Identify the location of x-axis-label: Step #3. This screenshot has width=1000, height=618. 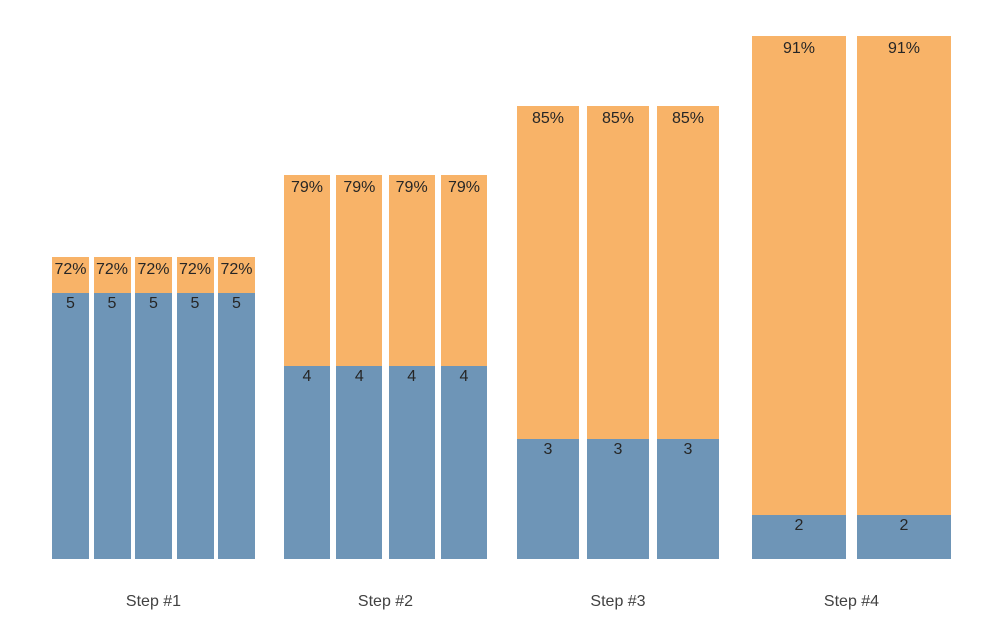
(618, 601).